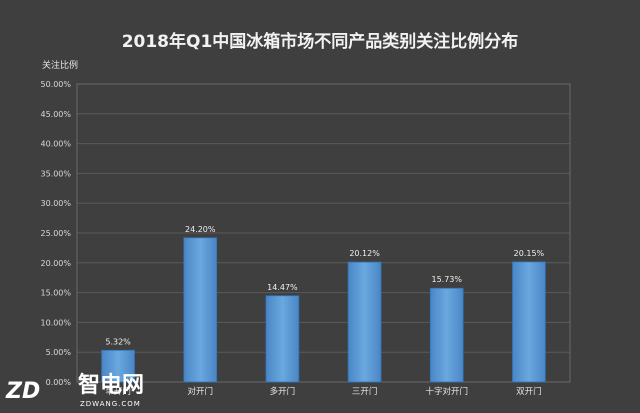 The width and height of the screenshot is (640, 413). I want to click on y-tick-label: 40.00%, so click(55, 144).